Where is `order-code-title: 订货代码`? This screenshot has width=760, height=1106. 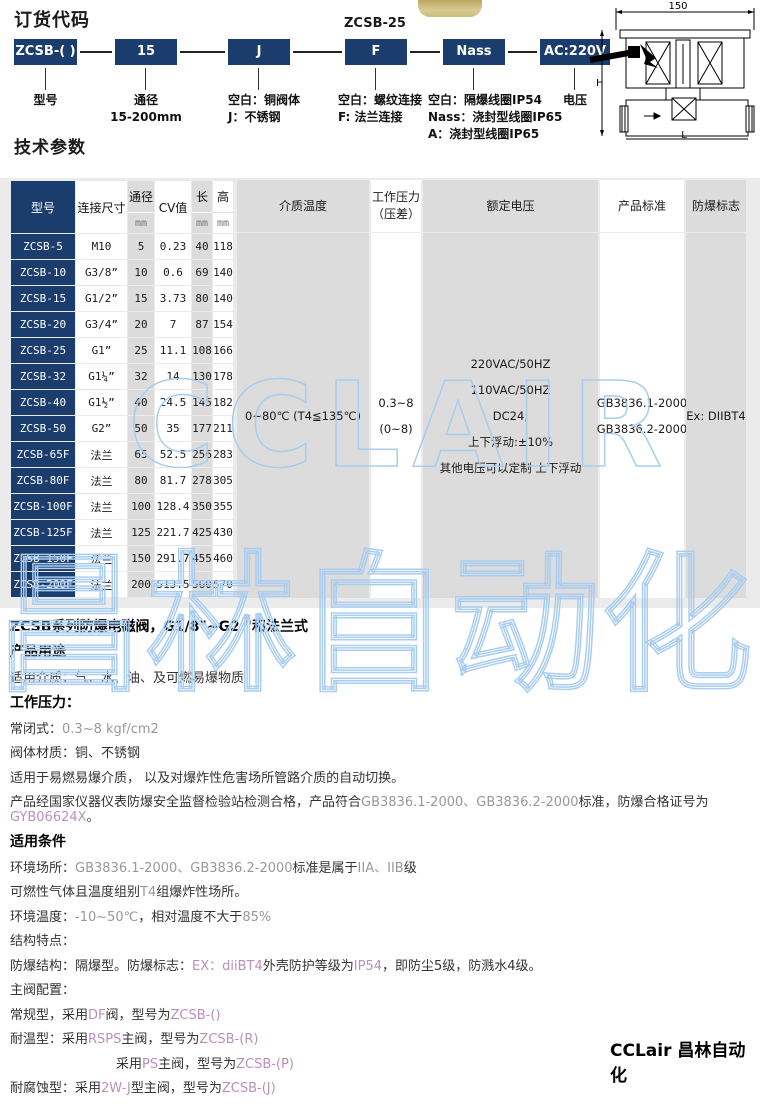 order-code-title: 订货代码 is located at coordinates (52, 20).